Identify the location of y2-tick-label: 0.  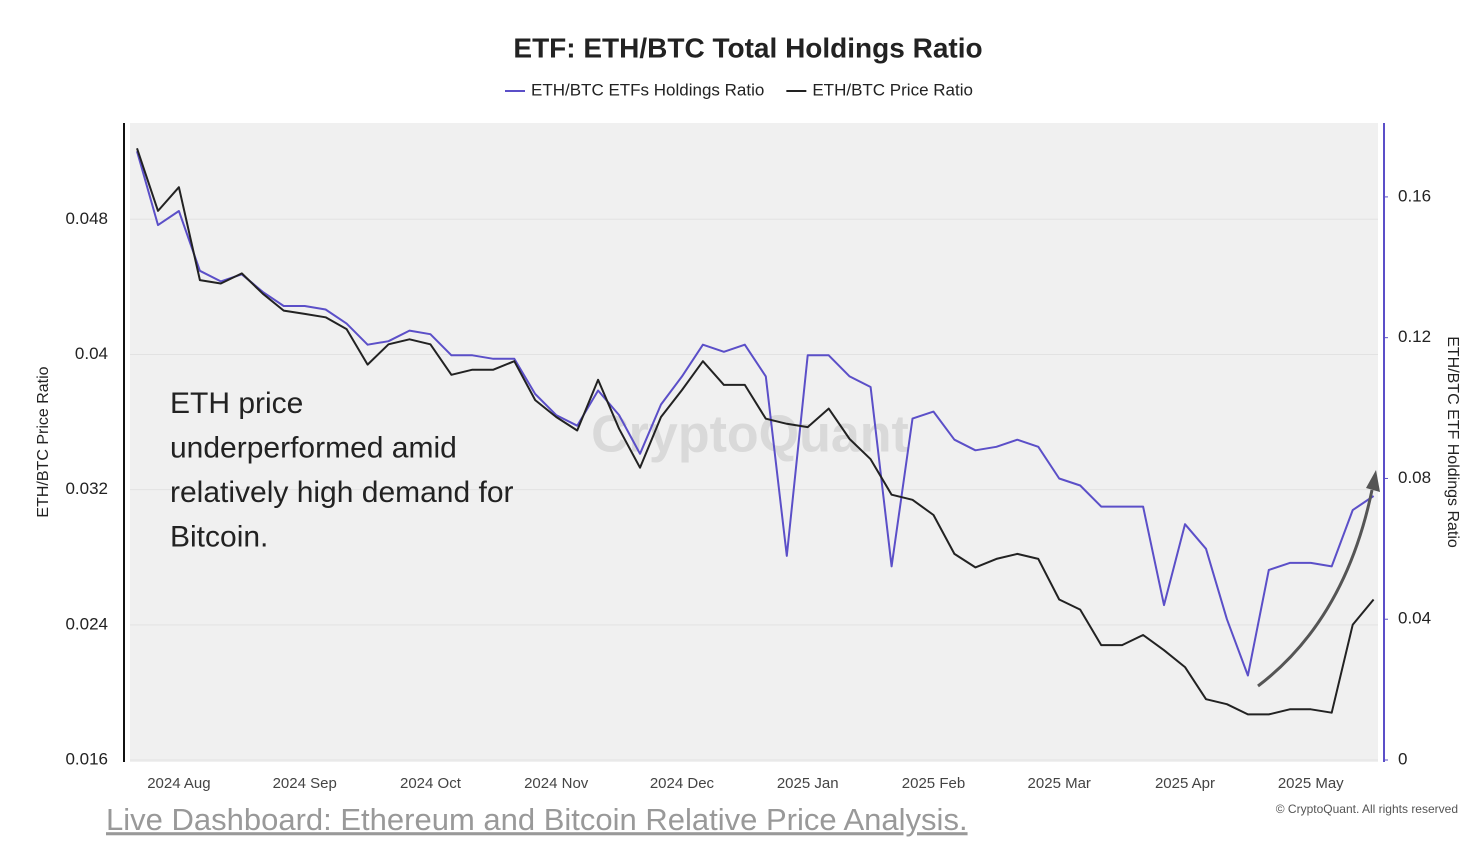
(1402, 758).